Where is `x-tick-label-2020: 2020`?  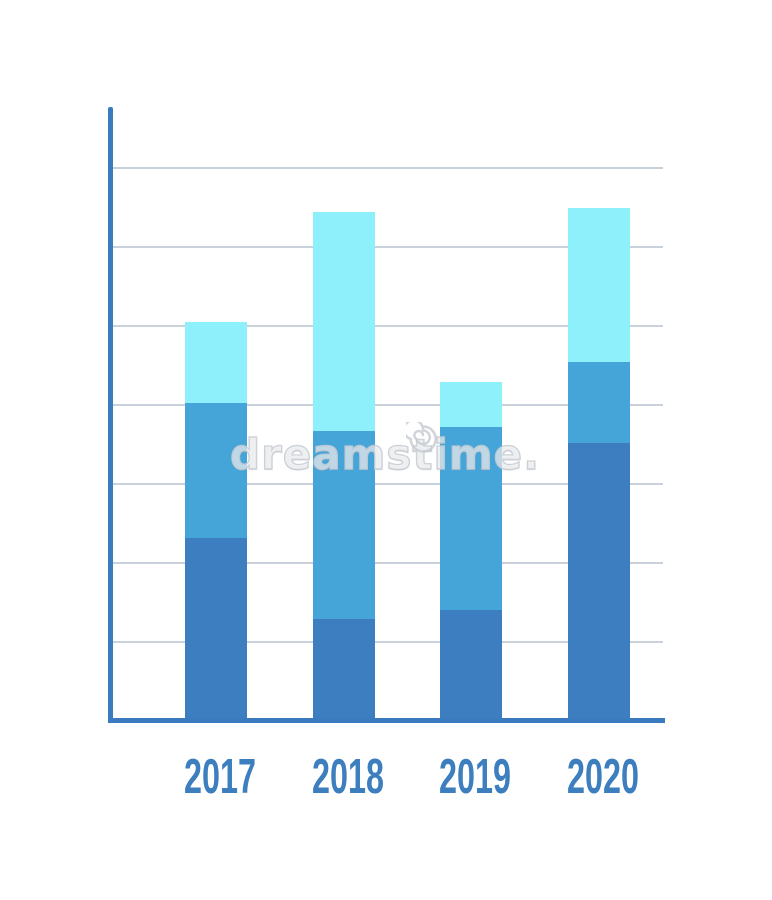 x-tick-label-2020: 2020 is located at coordinates (603, 777).